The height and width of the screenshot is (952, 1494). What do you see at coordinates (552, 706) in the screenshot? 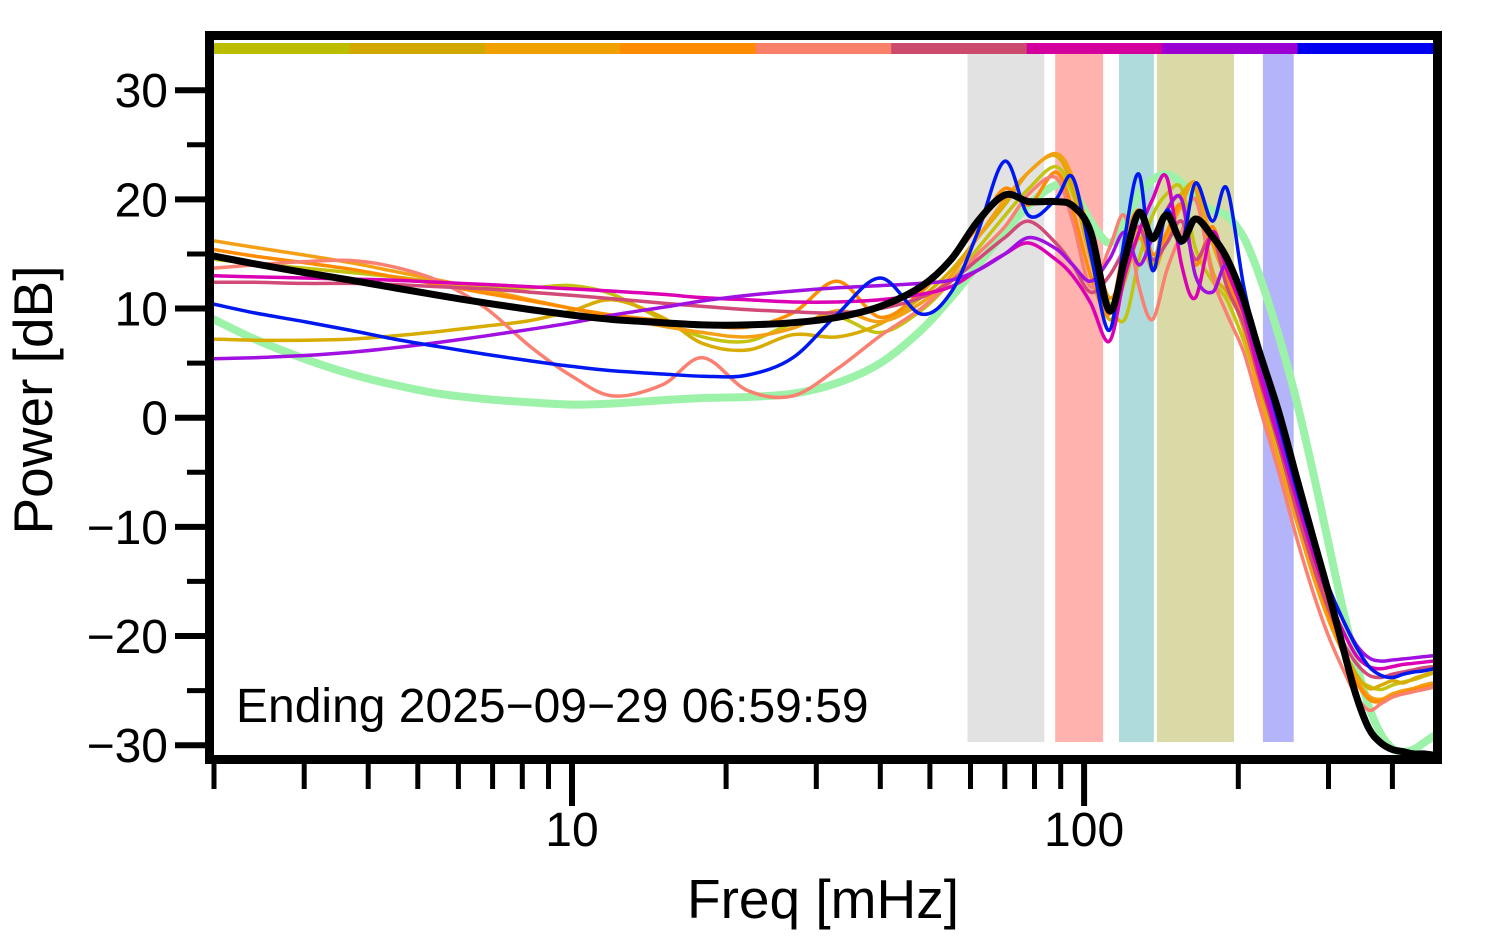
I see `ending-annotation: Ending 2025−09−29 06:59:59` at bounding box center [552, 706].